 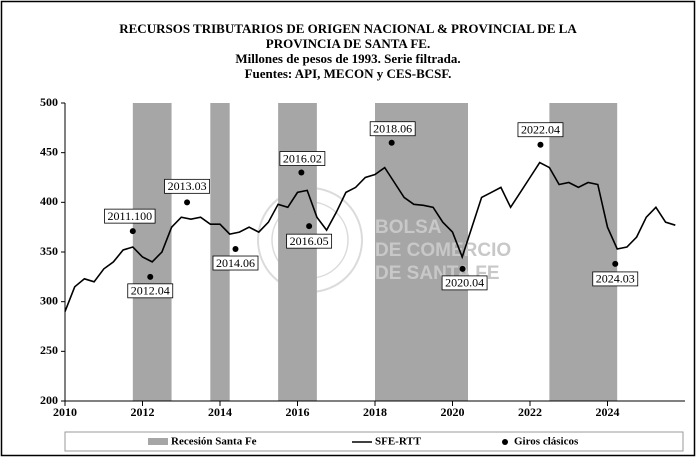 What do you see at coordinates (49, 151) in the screenshot?
I see `y-tick-label: 450` at bounding box center [49, 151].